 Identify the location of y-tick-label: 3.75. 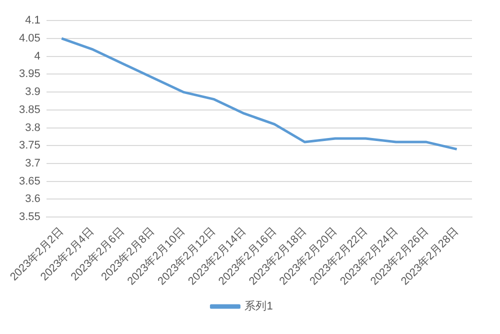
(29, 146).